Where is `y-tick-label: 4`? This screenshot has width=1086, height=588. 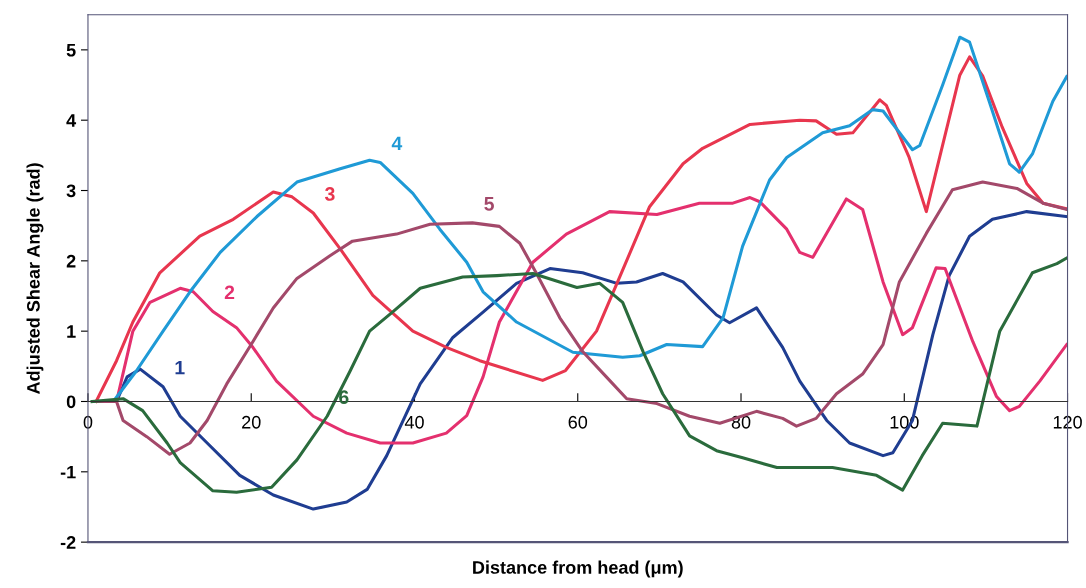
y-tick-label: 4 is located at coordinates (71, 120).